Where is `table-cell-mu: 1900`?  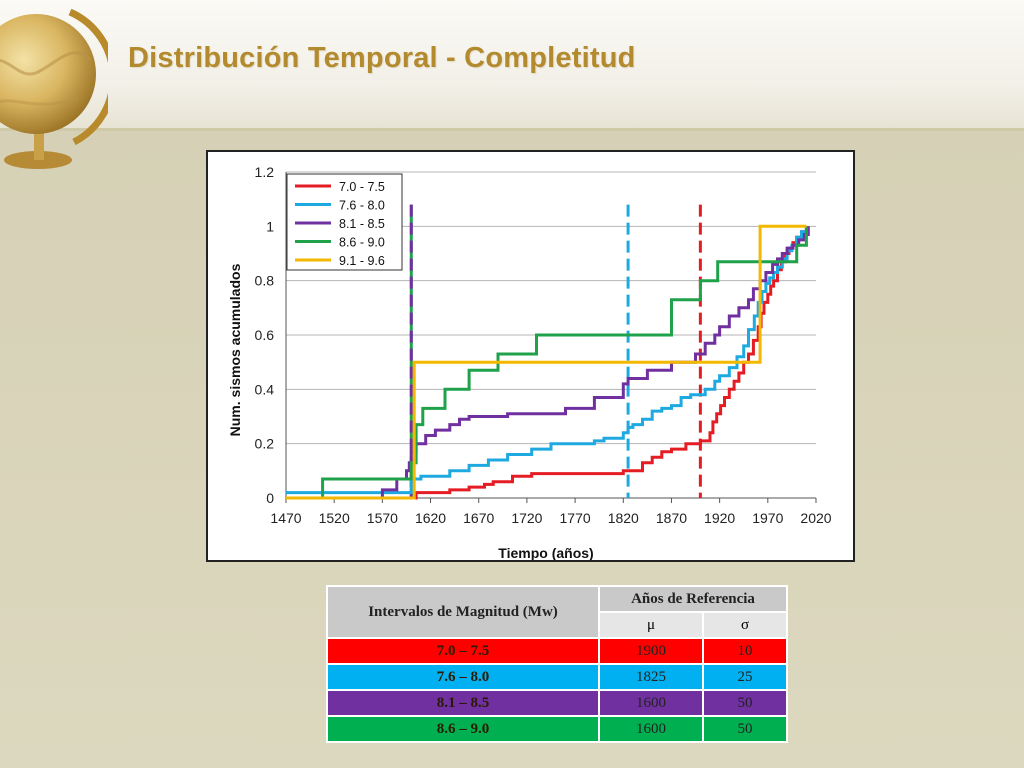 table-cell-mu: 1900 is located at coordinates (651, 651).